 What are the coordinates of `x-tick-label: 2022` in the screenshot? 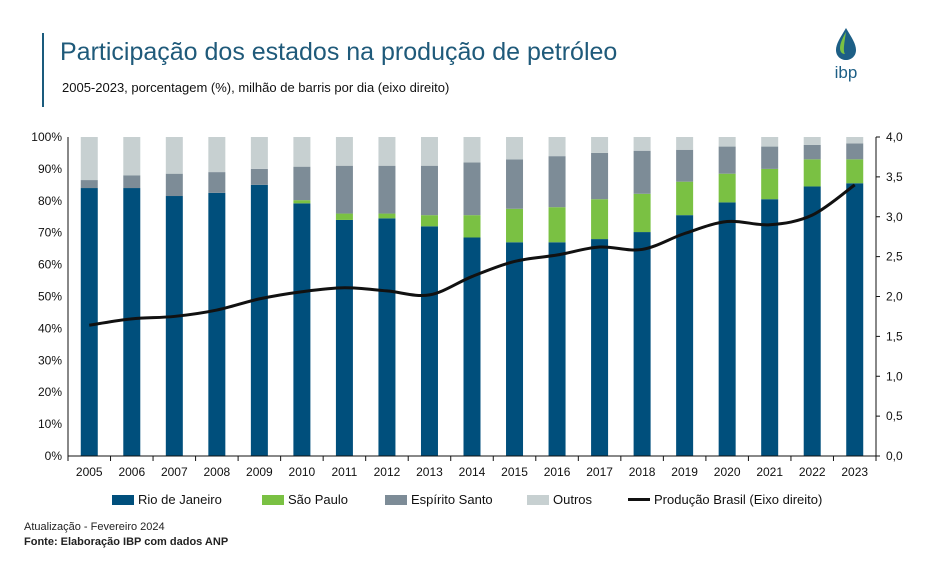 It's located at (812, 472).